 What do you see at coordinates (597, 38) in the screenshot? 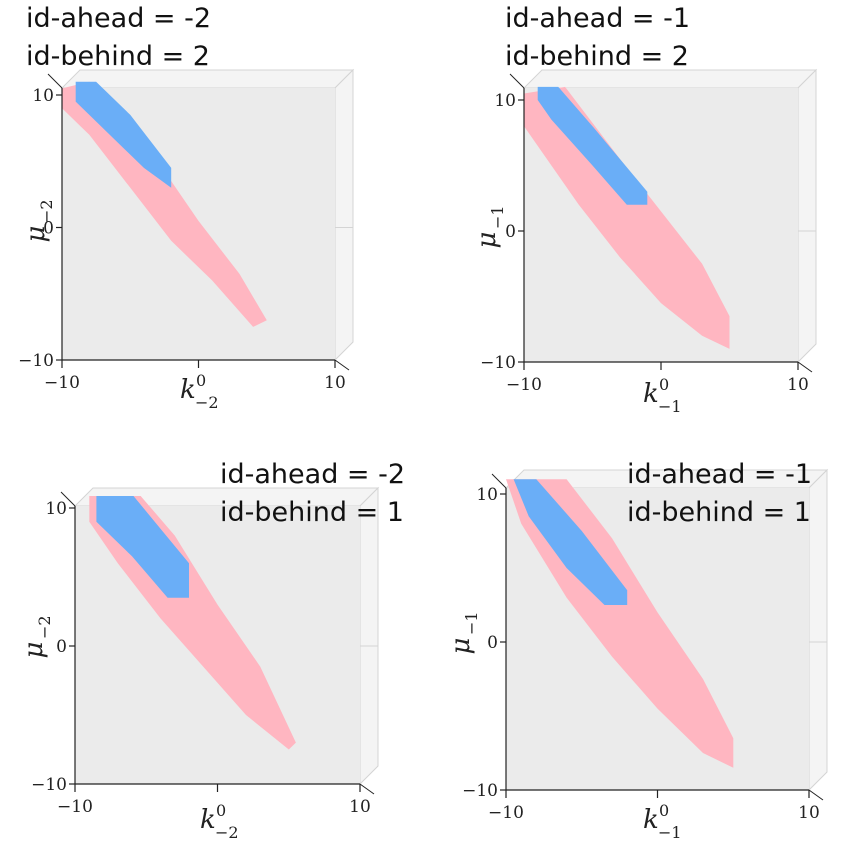
I see `chart-caption-2: id-ahead = -1 id-behind = 2` at bounding box center [597, 38].